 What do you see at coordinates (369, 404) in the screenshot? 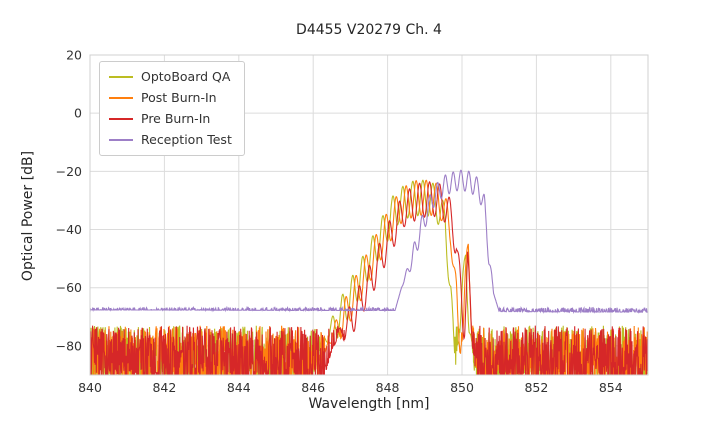
I see `x-axis-label: Wavelength [nm]` at bounding box center [369, 404].